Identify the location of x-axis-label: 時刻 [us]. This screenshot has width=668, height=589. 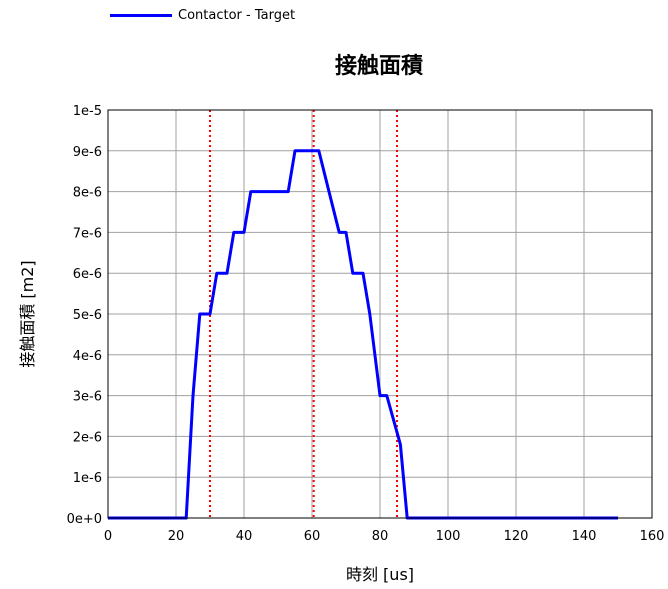
(380, 574).